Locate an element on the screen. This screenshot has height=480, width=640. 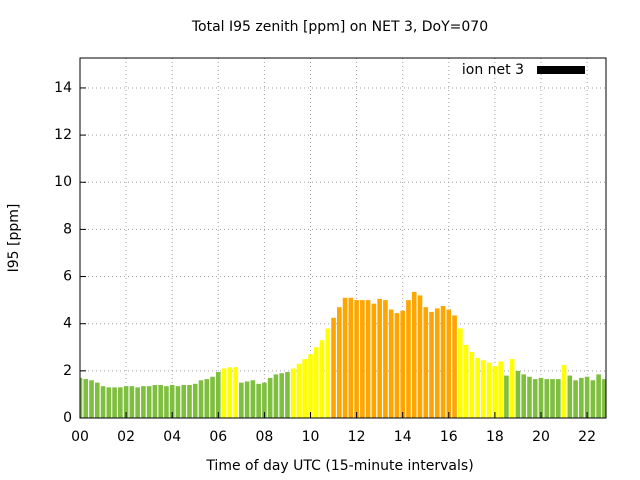
y-tick-label: 8 is located at coordinates (67, 229).